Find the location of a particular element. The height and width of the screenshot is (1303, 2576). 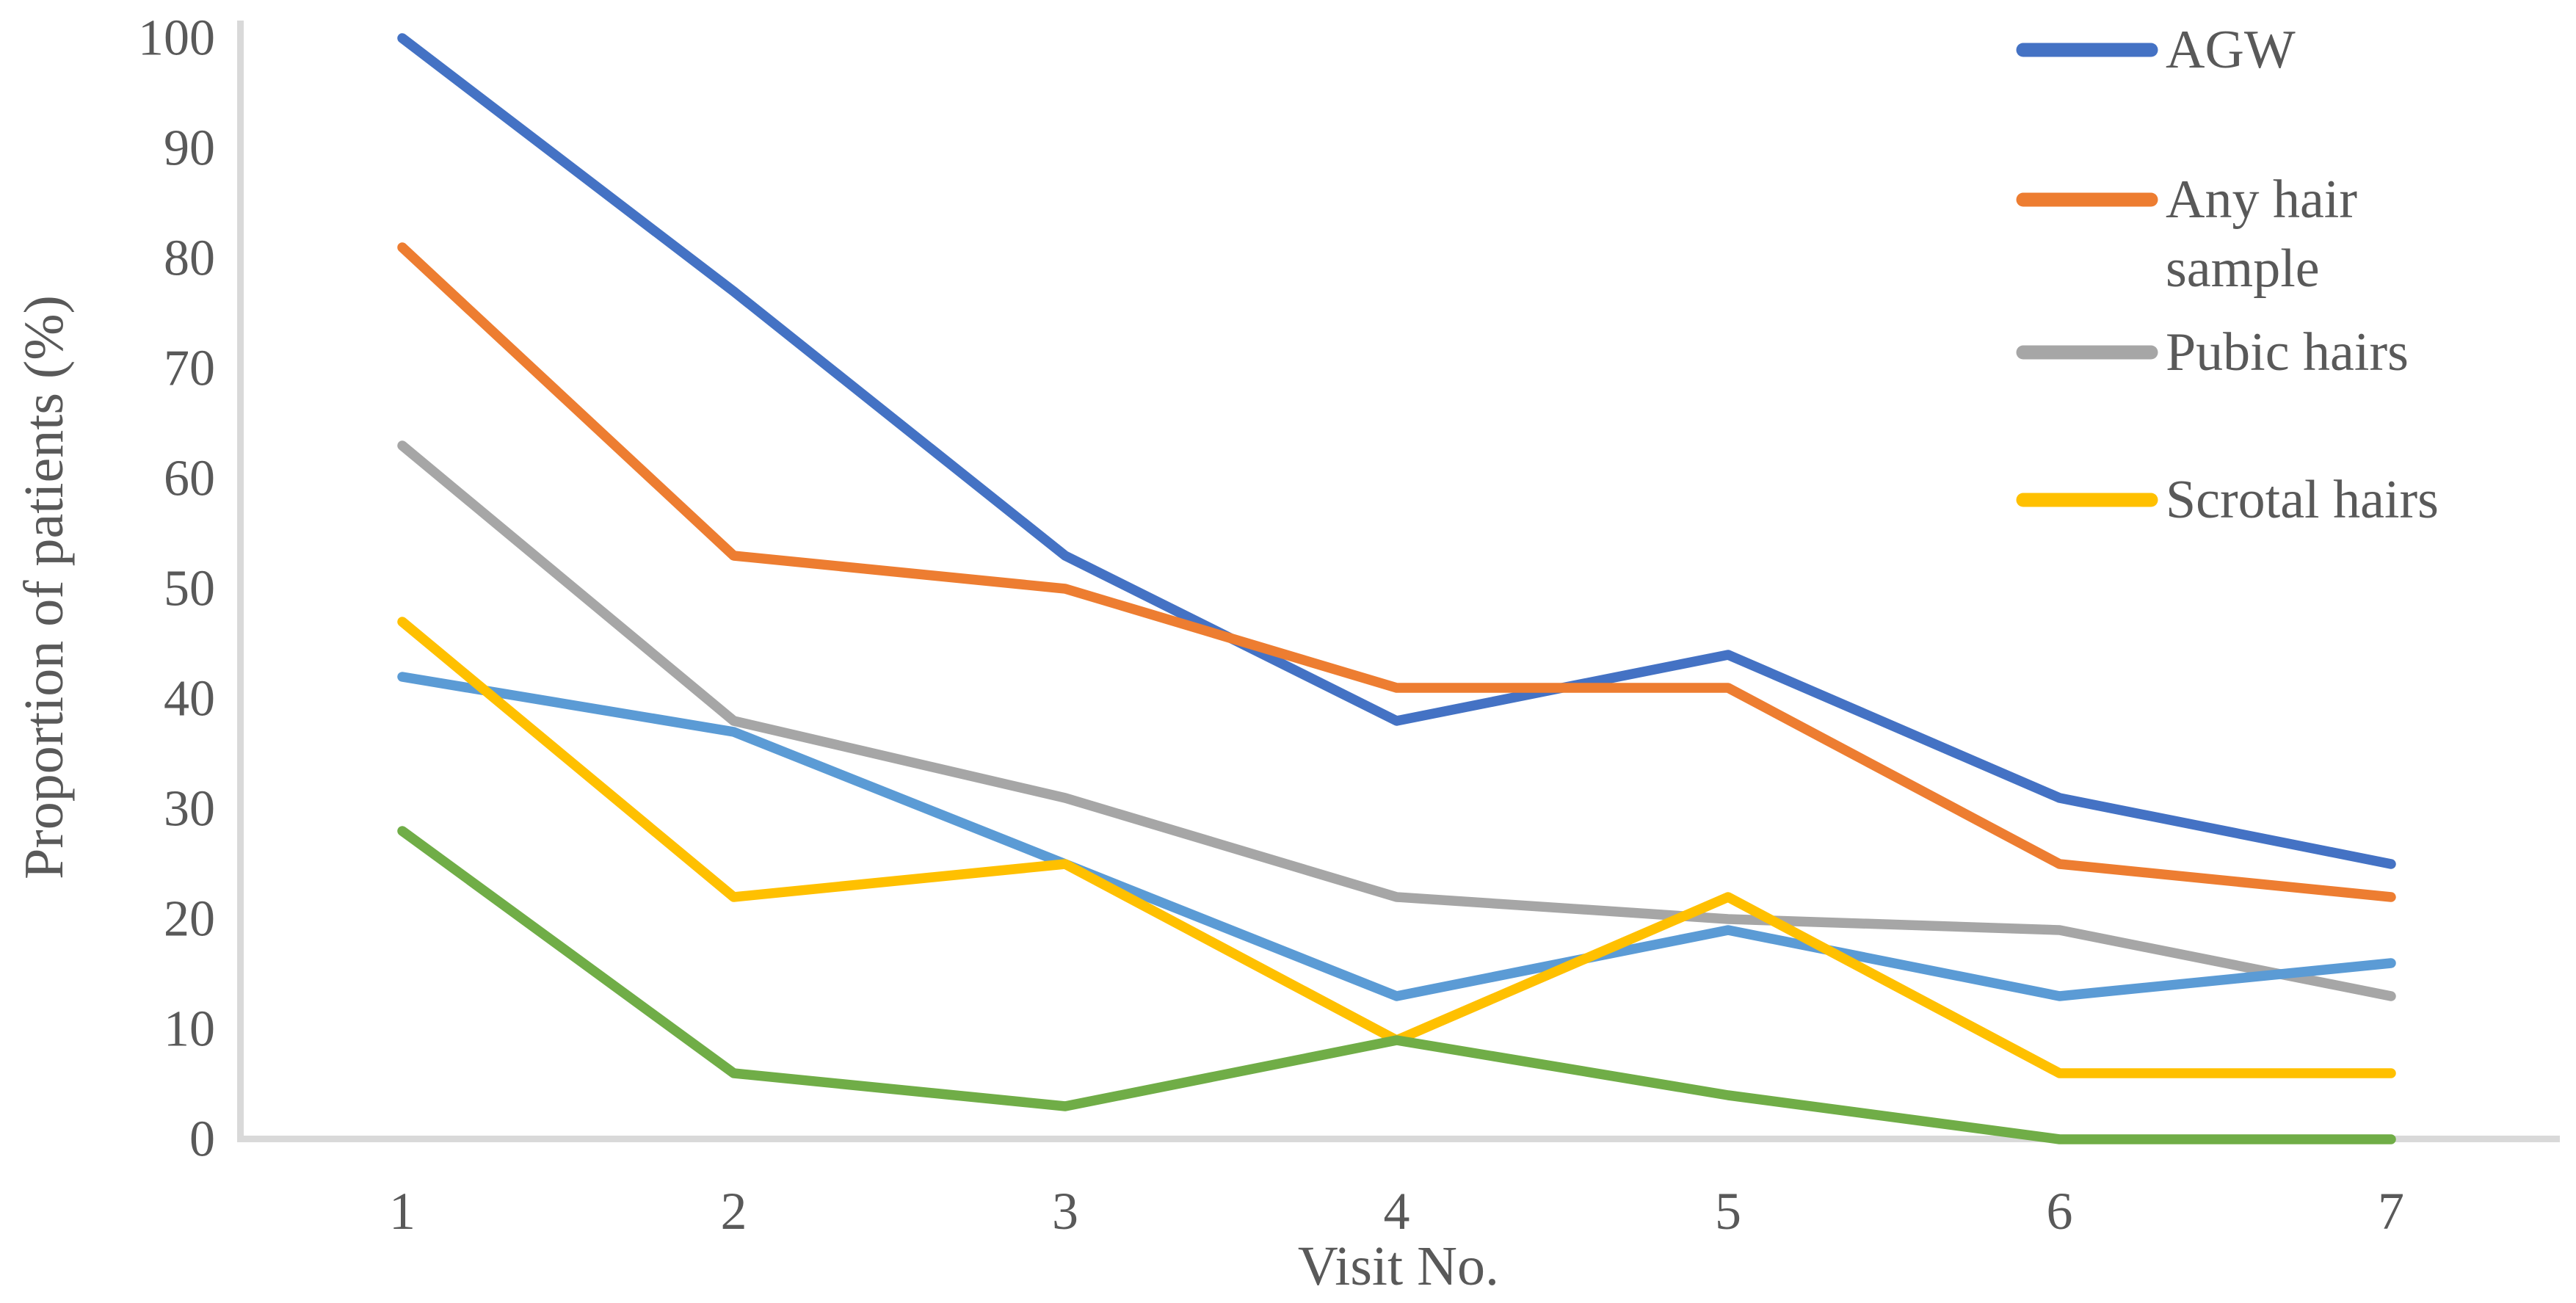

y-tick-label: 0 is located at coordinates (202, 1139).